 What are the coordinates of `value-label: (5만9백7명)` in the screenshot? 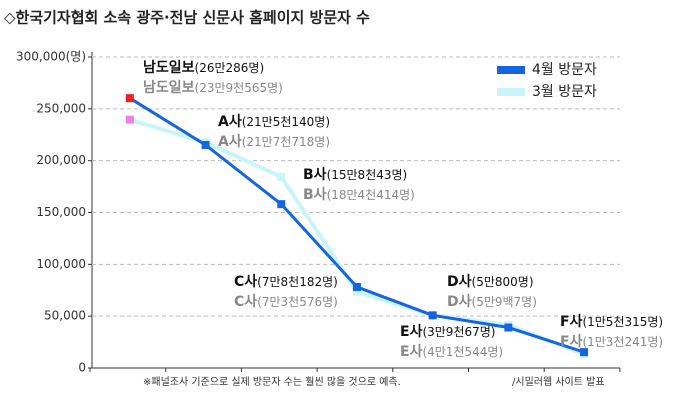 It's located at (504, 302).